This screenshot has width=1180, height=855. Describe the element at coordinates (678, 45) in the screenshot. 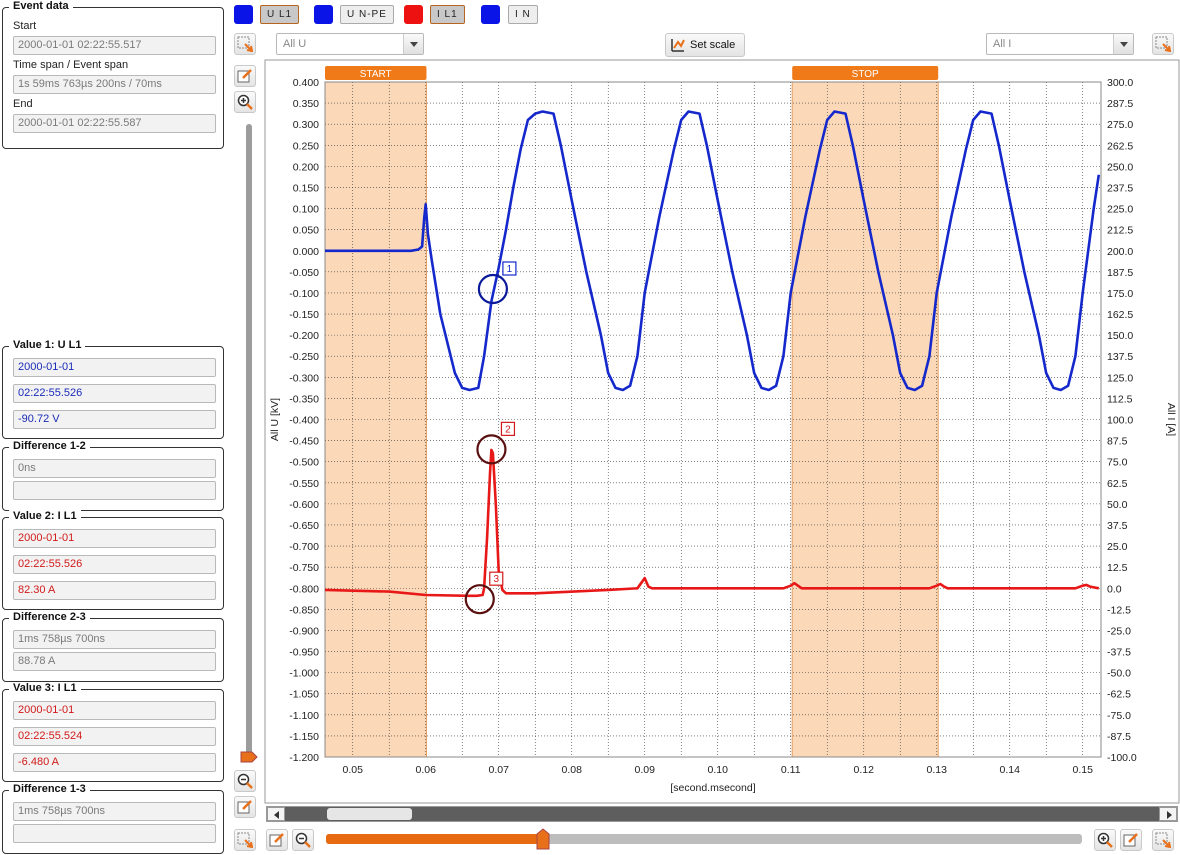

I see `scale-icon` at that location.